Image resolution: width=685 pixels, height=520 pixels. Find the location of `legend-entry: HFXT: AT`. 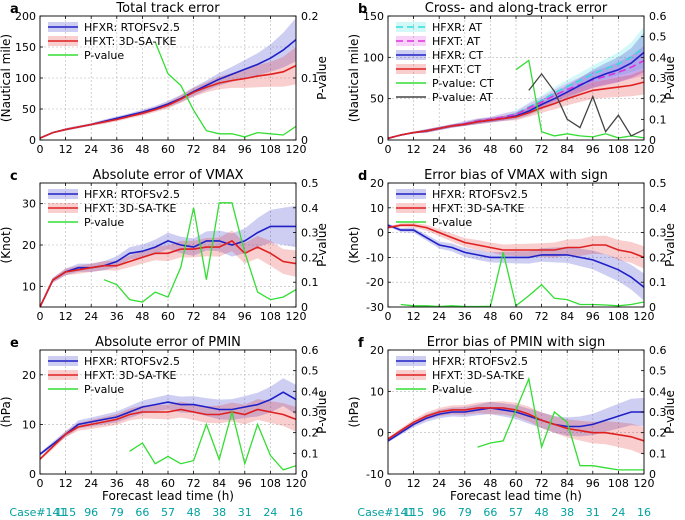

legend-entry: HFXT: AT is located at coordinates (456, 41).